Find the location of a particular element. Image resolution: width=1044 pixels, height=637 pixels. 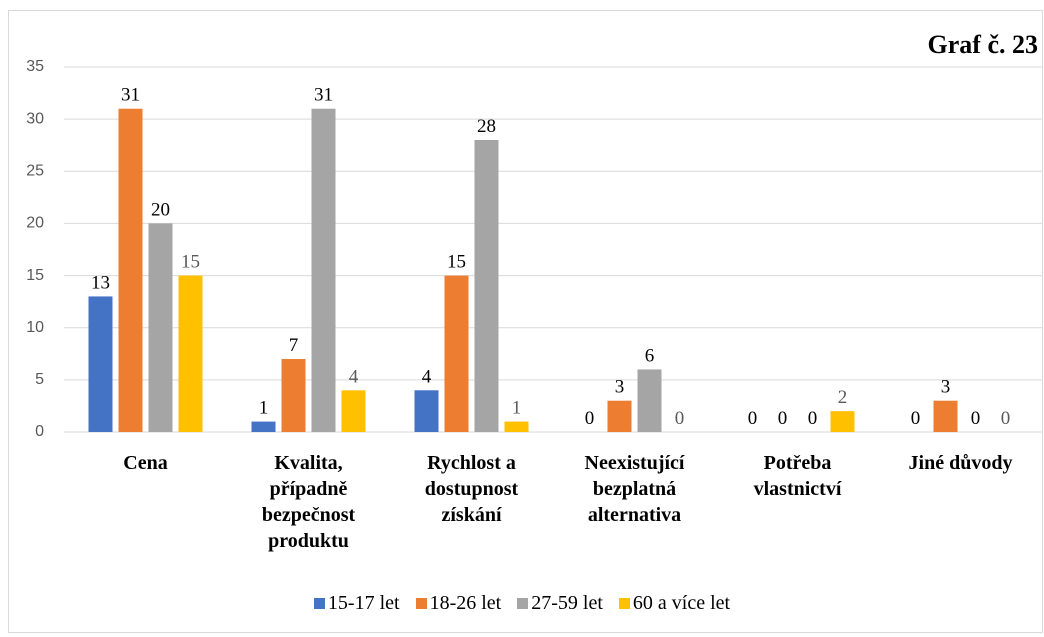

legend-item: 15-17 let is located at coordinates (356, 603).